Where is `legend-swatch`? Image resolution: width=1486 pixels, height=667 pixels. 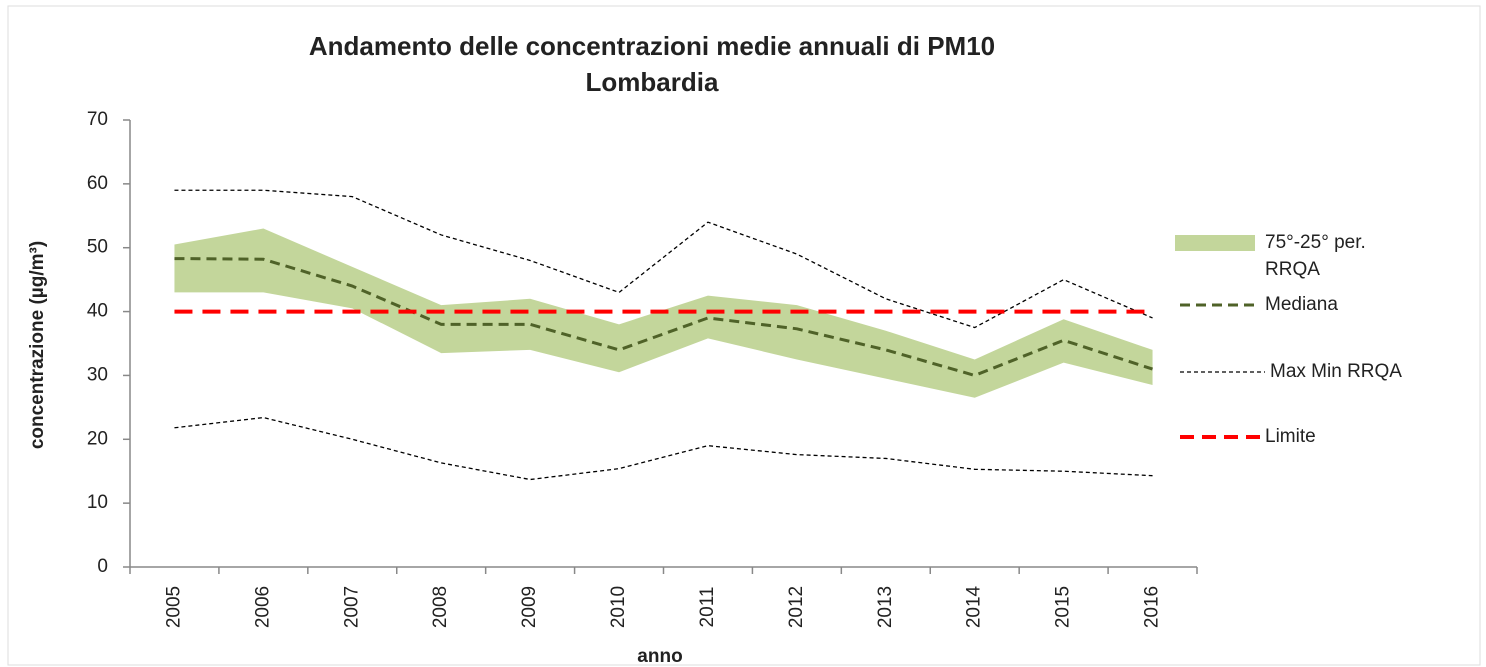
legend-swatch is located at coordinates (1215, 243).